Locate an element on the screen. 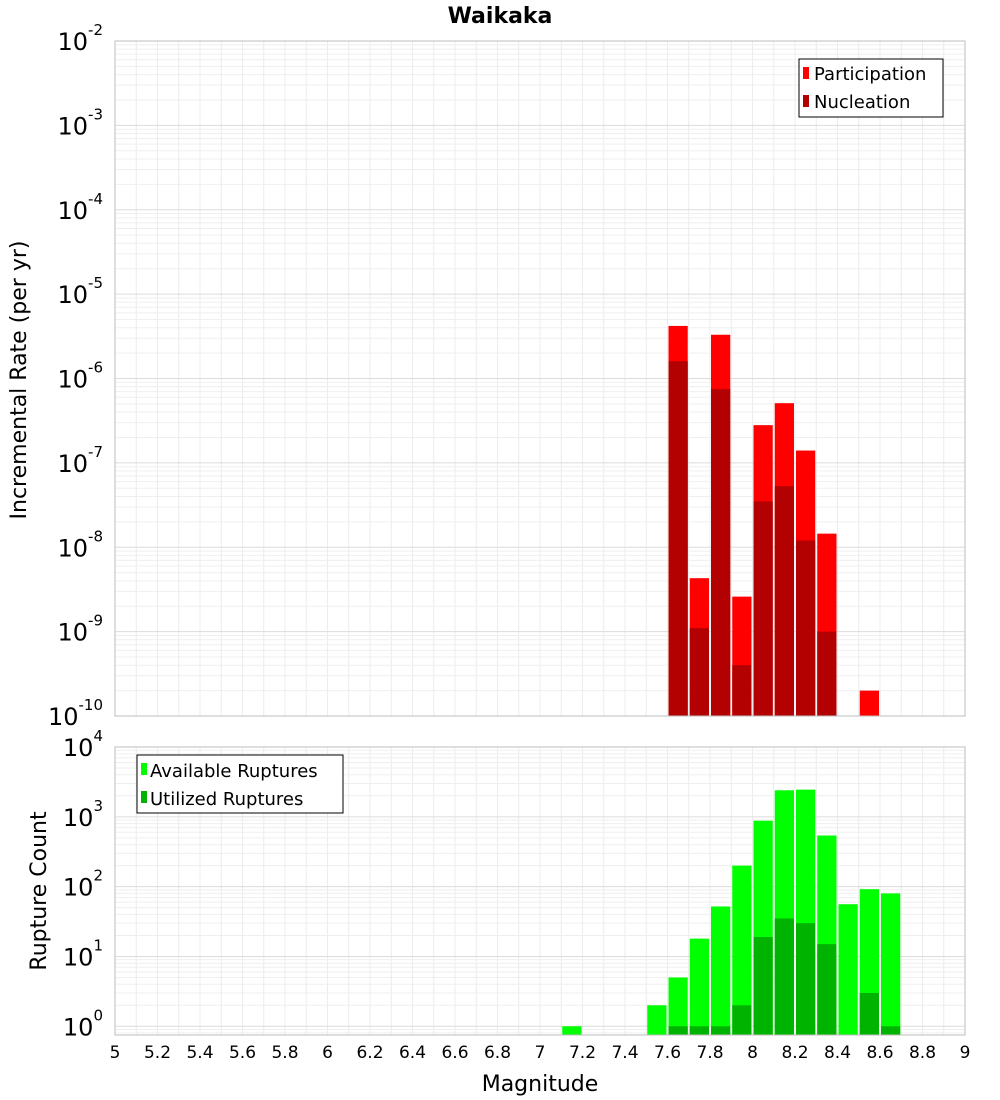 Image resolution: width=1000 pixels, height=1100 pixels. bottom-bars is located at coordinates (731, 912).